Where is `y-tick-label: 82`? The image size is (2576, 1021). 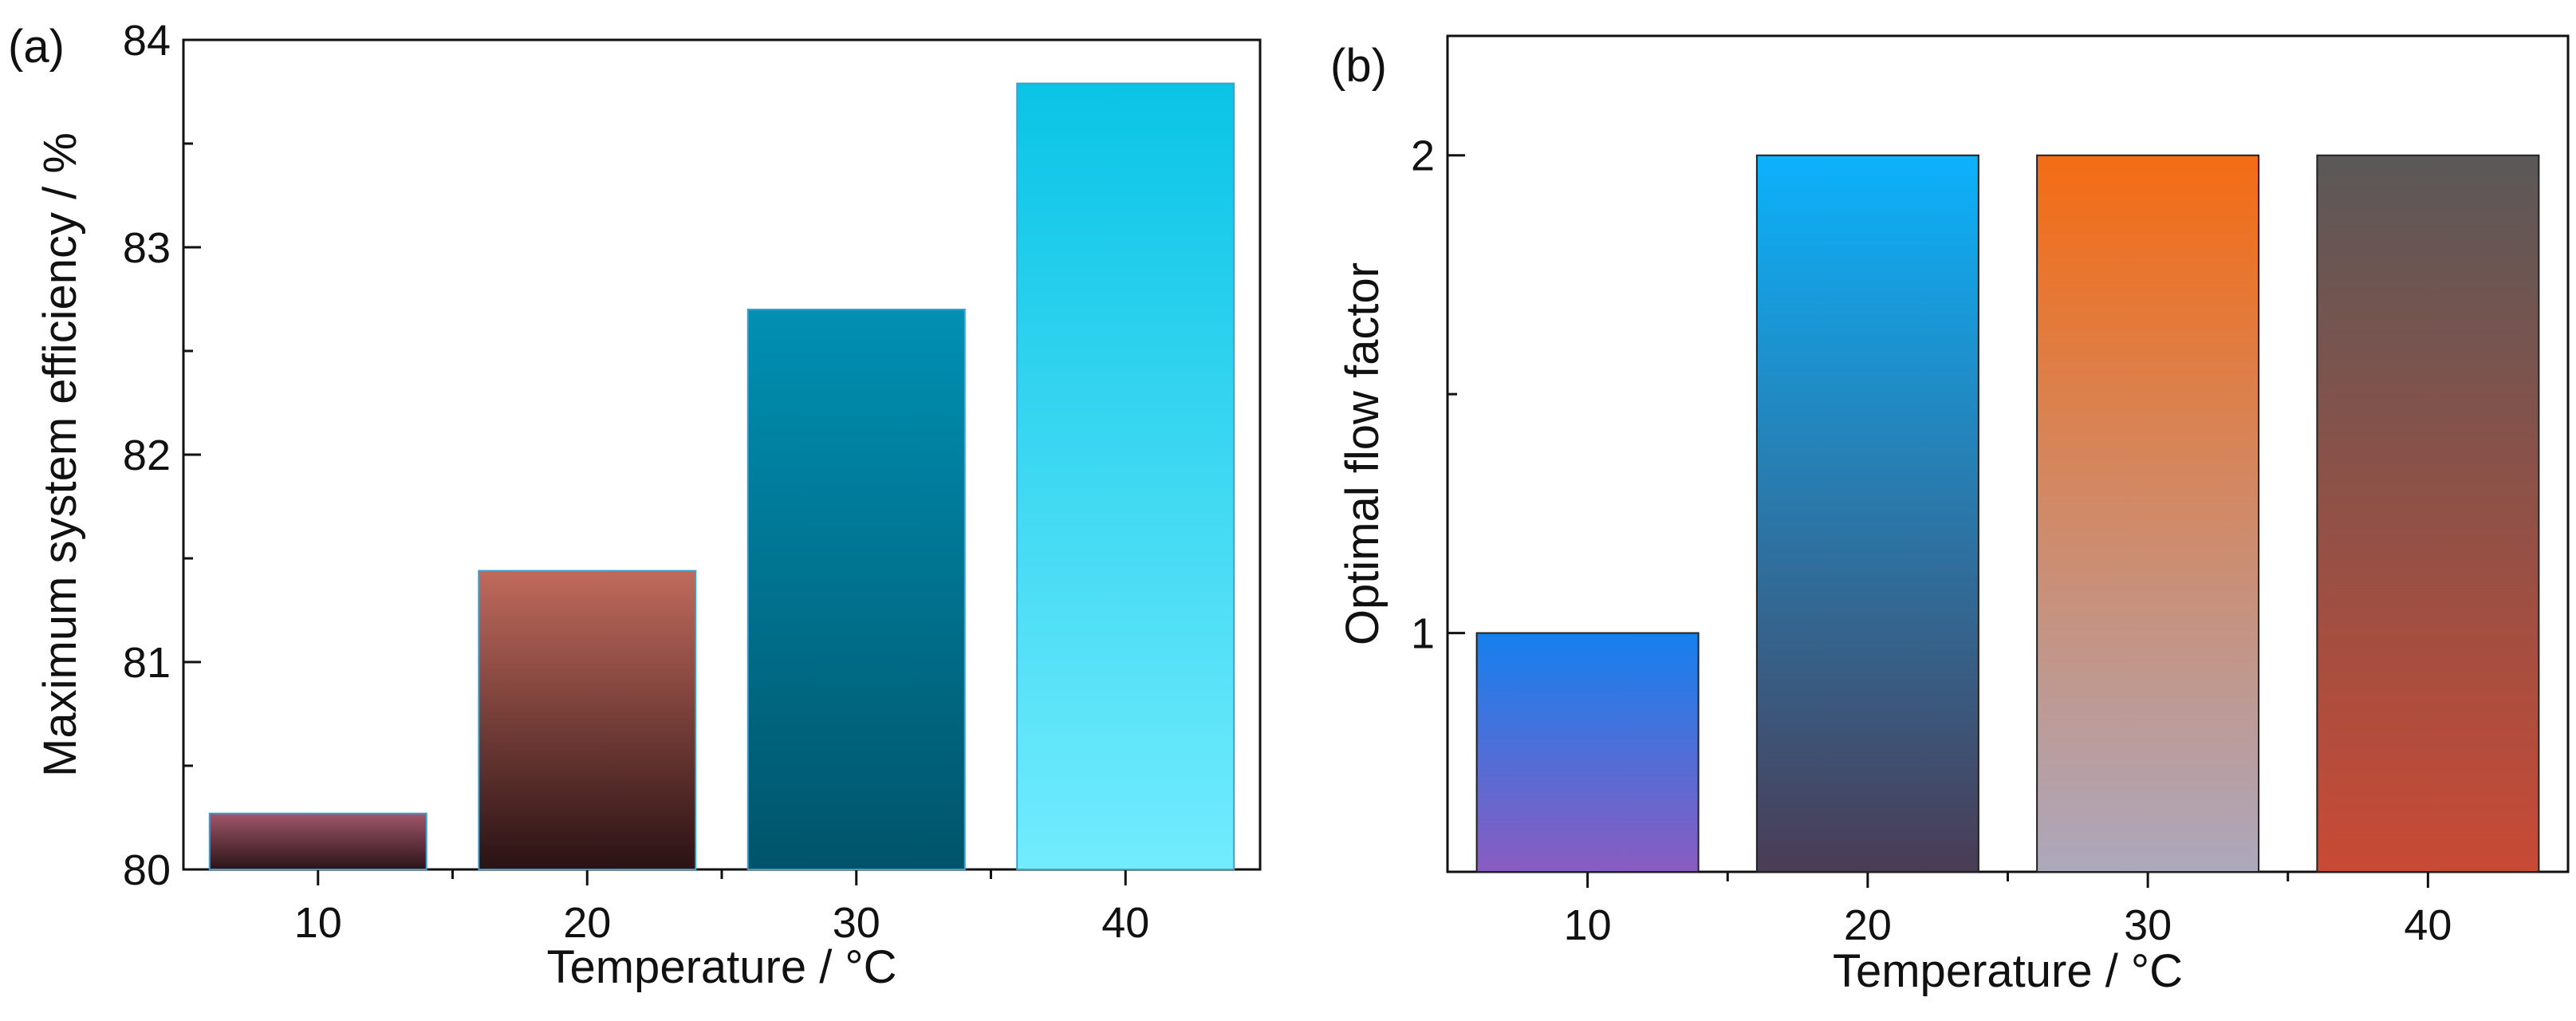 y-tick-label: 82 is located at coordinates (147, 455).